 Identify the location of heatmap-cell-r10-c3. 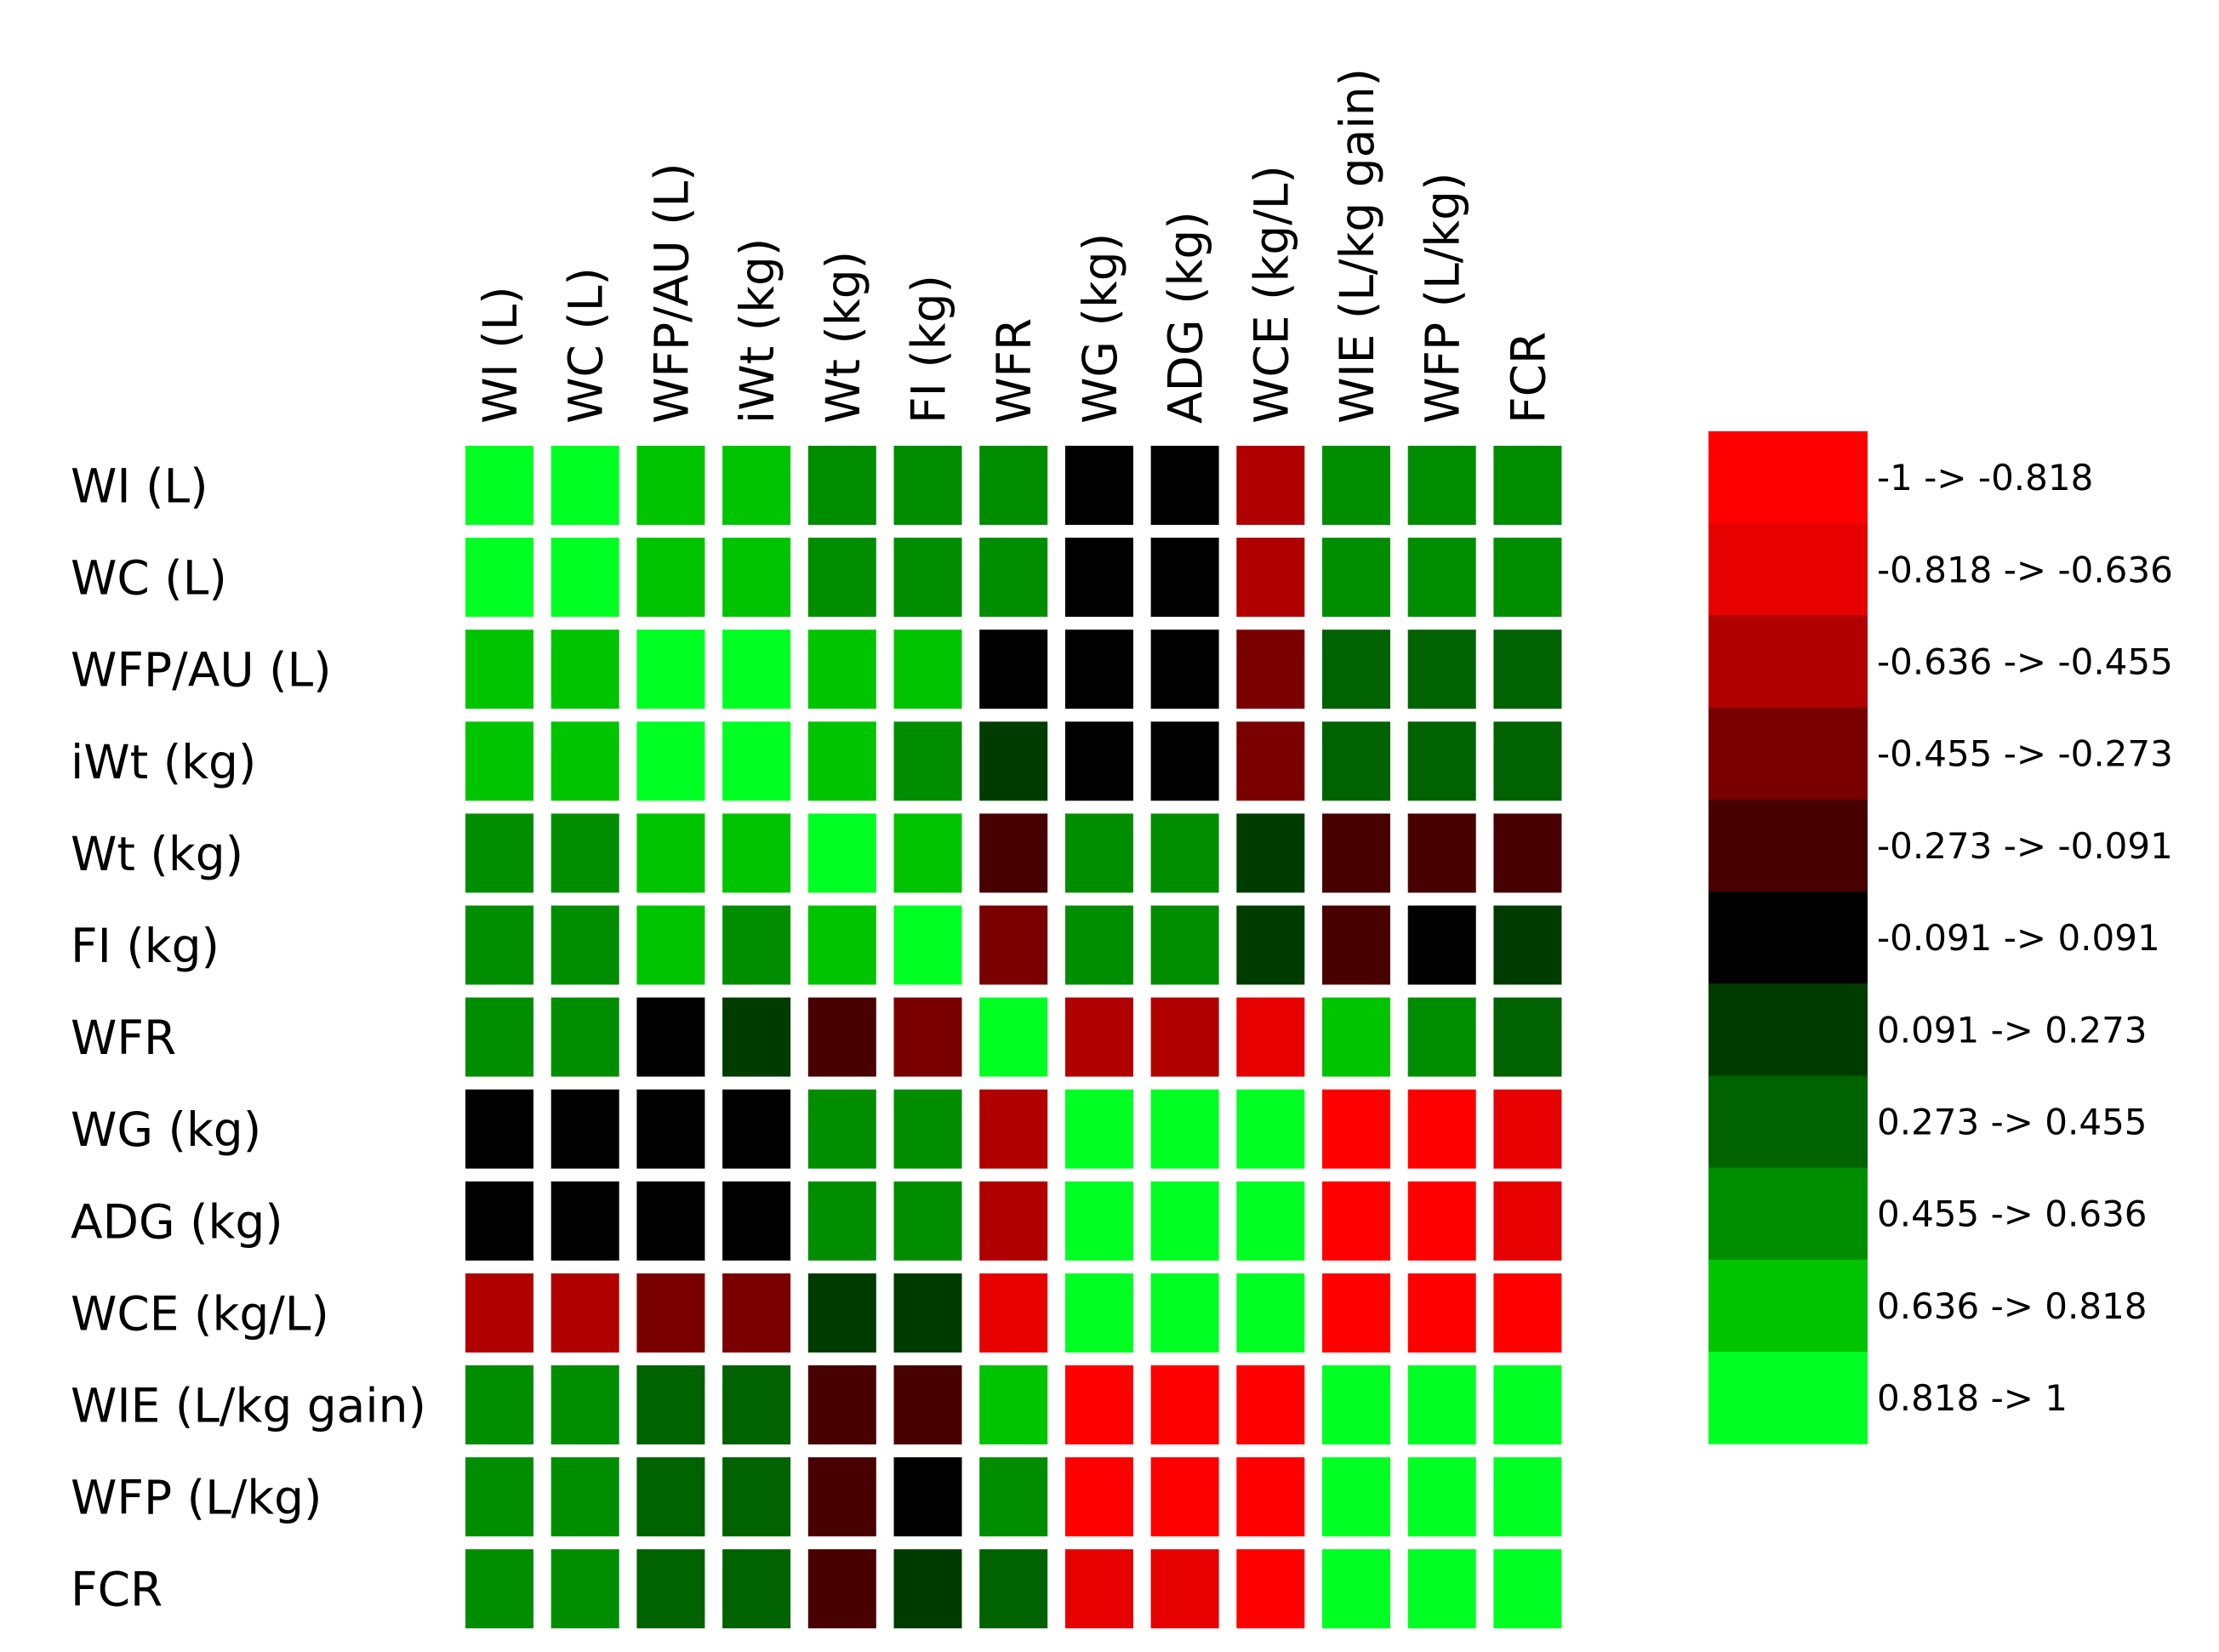
(756, 1404).